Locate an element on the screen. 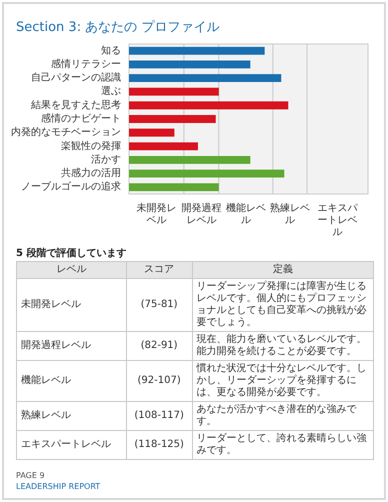 The height and width of the screenshot is (502, 388). text: リーダーシップ発揮には障害が生じるレベルです。個人的にもプロフェッショナルとしても自己変革への挑戦が必要でしょう。 is located at coordinates (283, 305).